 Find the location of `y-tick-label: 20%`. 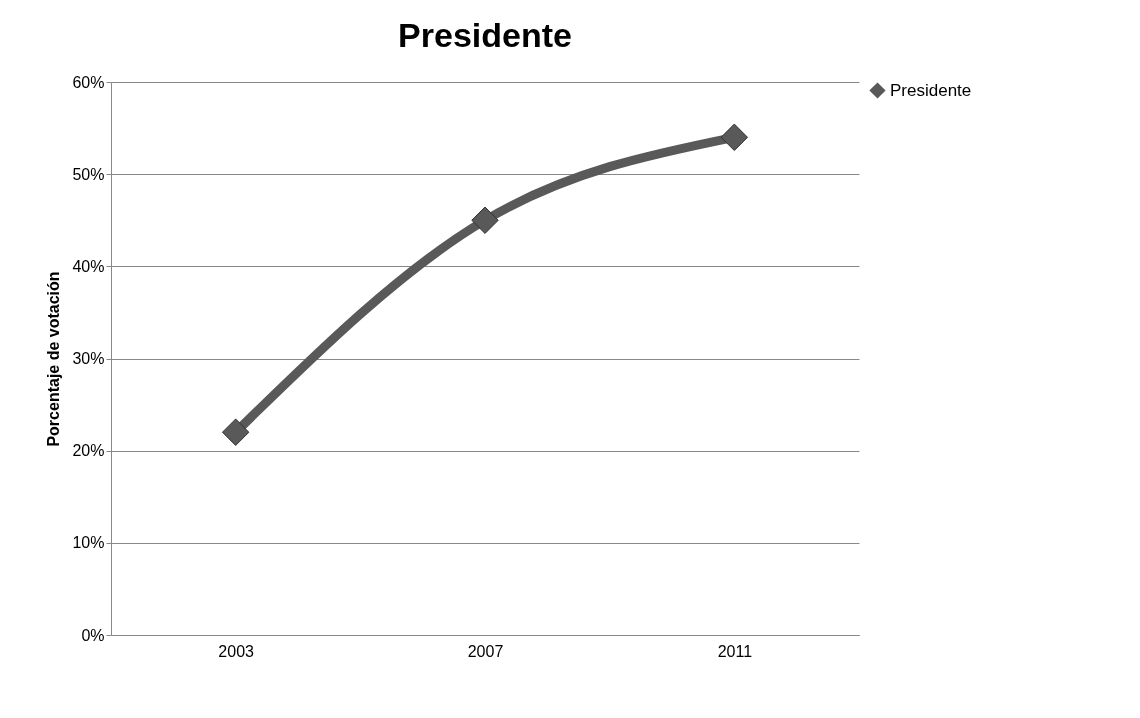

y-tick-label: 20% is located at coordinates (88, 451).